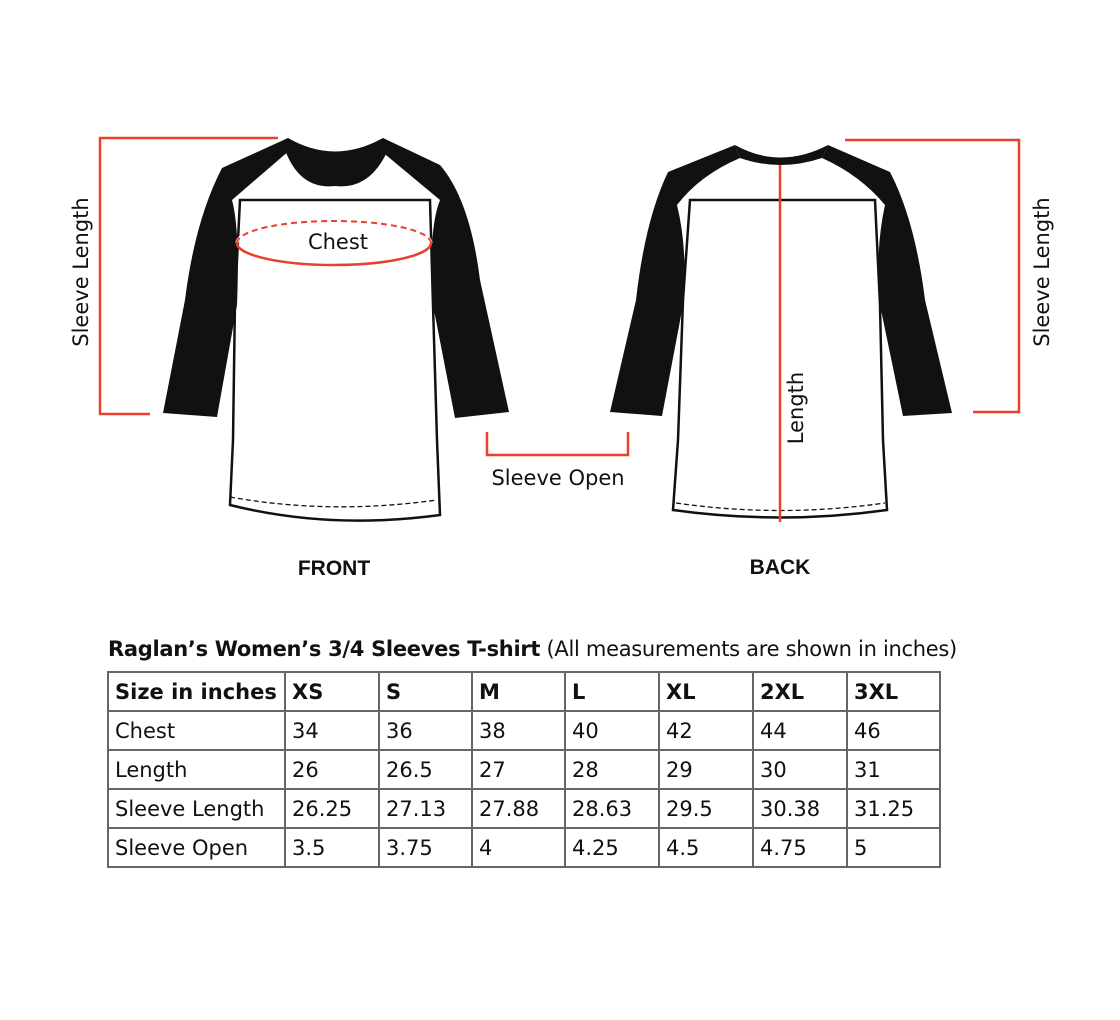 The height and width of the screenshot is (1020, 1120). I want to click on back-sleeve-length-bracket, so click(933, 276).